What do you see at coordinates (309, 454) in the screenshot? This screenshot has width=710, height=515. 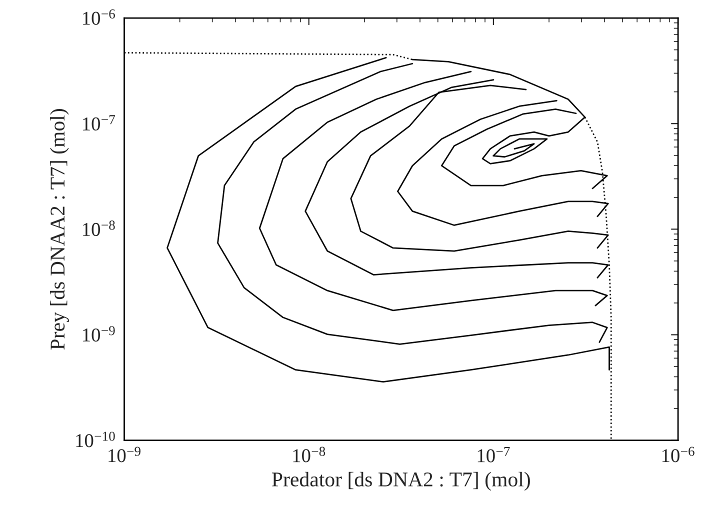 I see `x-tick-label: 10$^{−8}$` at bounding box center [309, 454].